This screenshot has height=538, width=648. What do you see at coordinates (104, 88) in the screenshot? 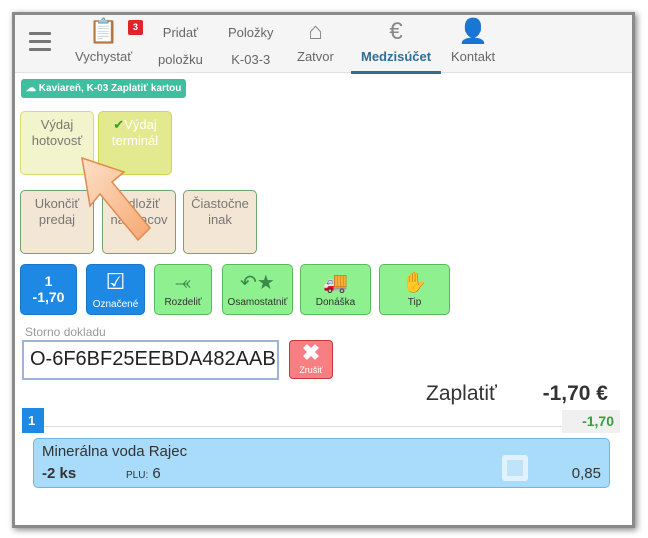
I see `table-tag: ☁ Kaviareň, K-03 Zaplatiť kartou` at bounding box center [104, 88].